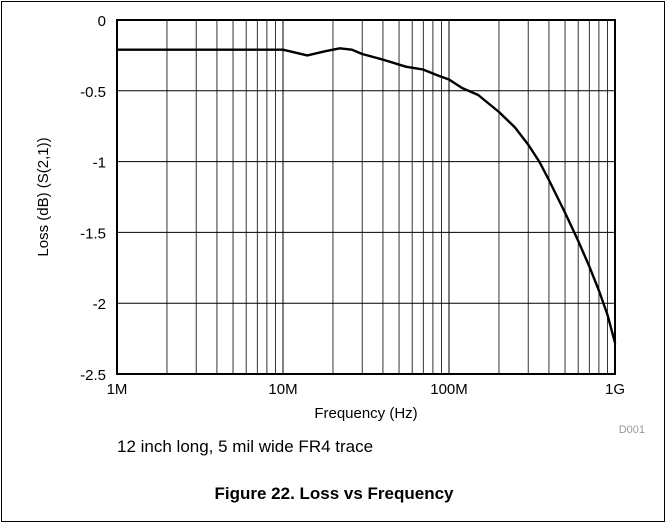 This screenshot has width=668, height=525. Describe the element at coordinates (282, 389) in the screenshot. I see `x-tick-label: 10M` at that location.